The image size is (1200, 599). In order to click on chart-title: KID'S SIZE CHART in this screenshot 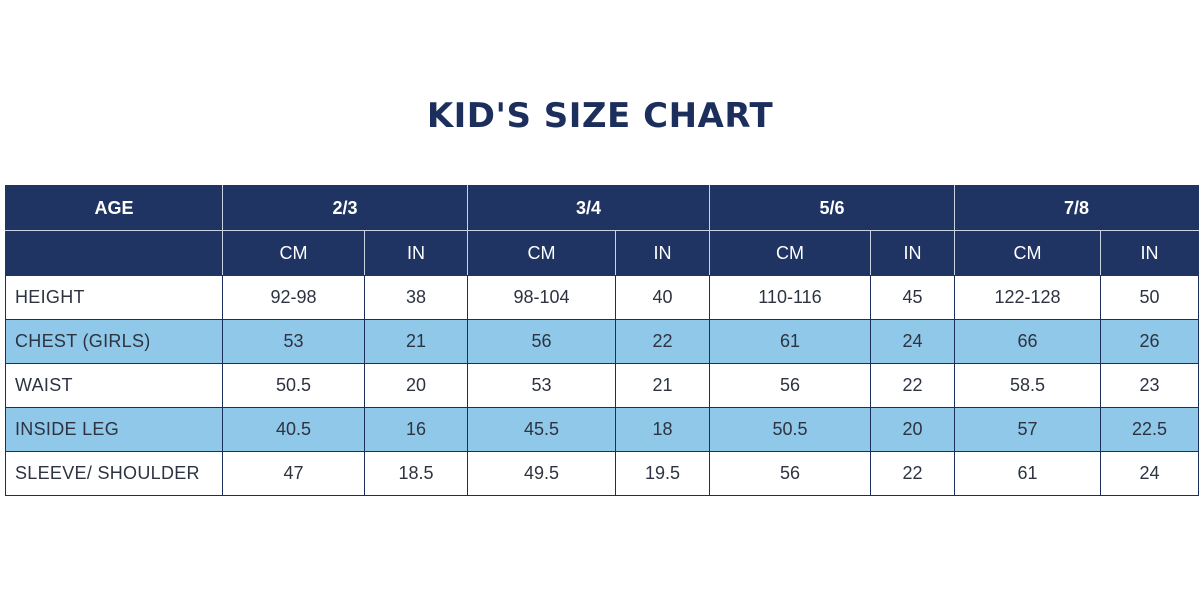, I will do `click(600, 116)`.